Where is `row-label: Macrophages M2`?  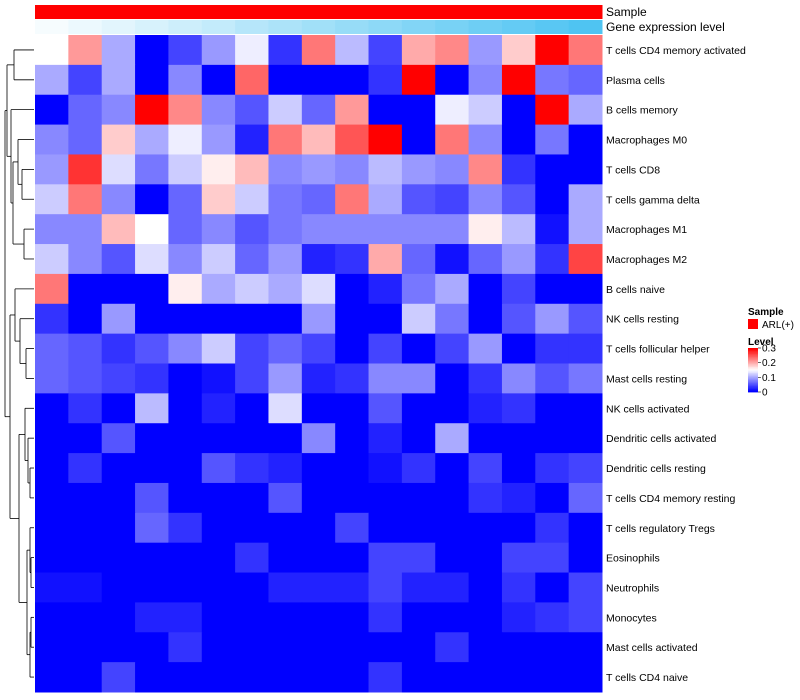
row-label: Macrophages M2 is located at coordinates (646, 260).